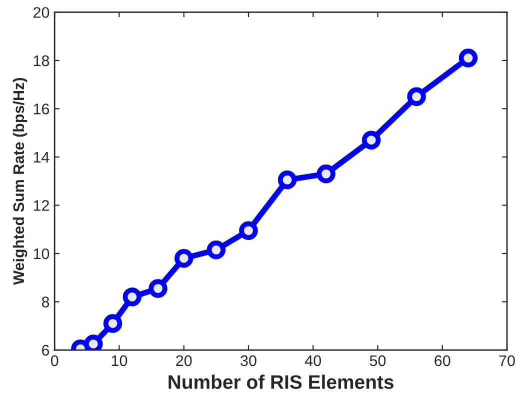  I want to click on x-tick-label: 50, so click(378, 360).